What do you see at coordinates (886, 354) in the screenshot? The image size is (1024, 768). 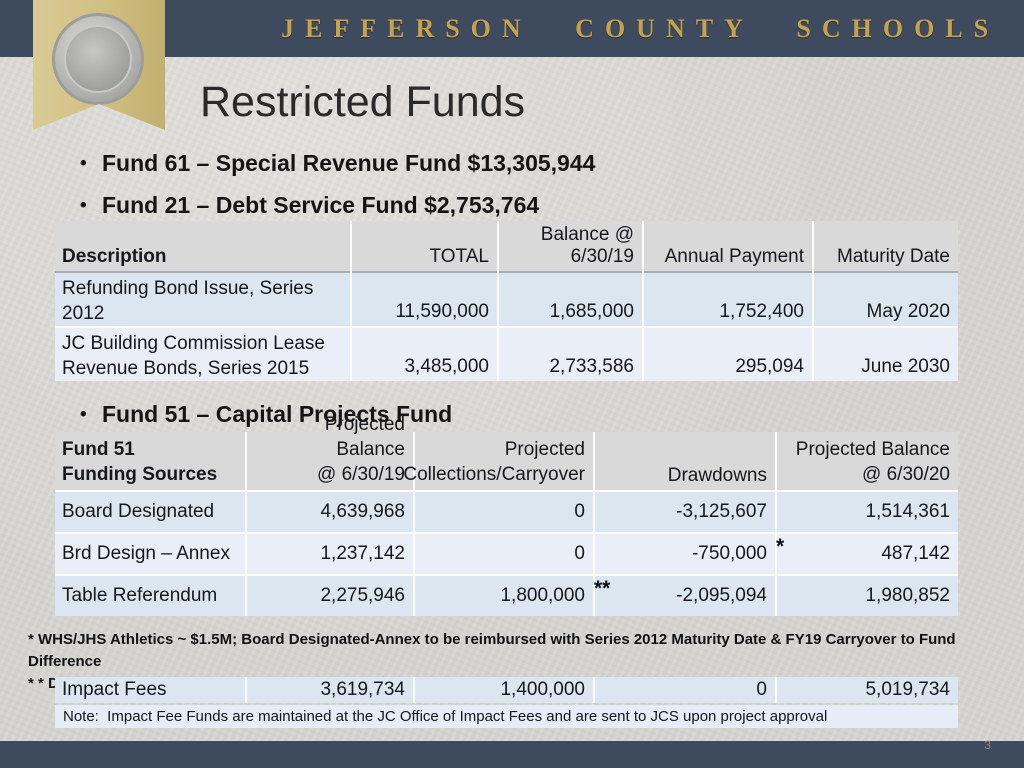 I see `debt-row-maturity: June 2030` at bounding box center [886, 354].